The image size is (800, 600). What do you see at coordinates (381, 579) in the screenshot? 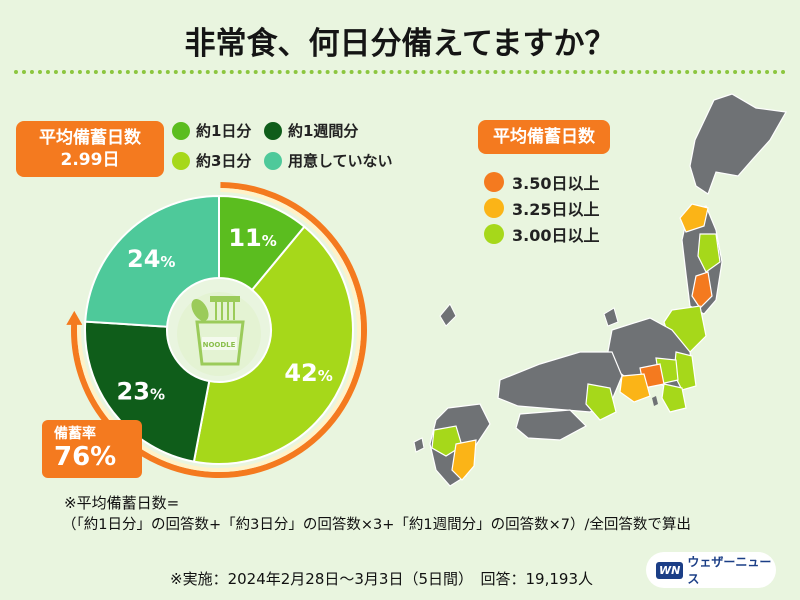
I see `survey-info: ※実施：2024年2月28日〜3月3日（5日間） 回答：19,193人` at bounding box center [381, 579].